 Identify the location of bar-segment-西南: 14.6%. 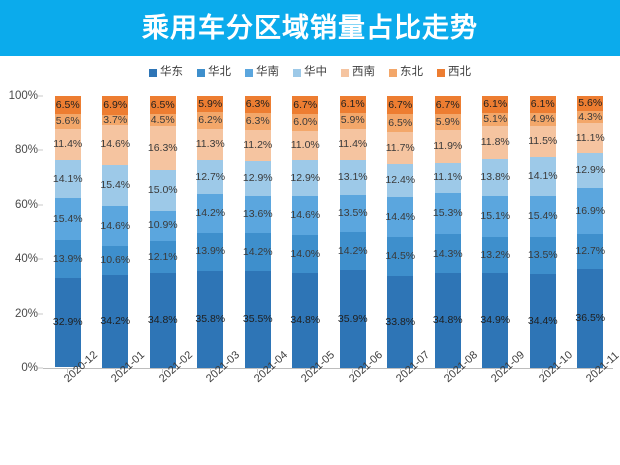
(115, 144).